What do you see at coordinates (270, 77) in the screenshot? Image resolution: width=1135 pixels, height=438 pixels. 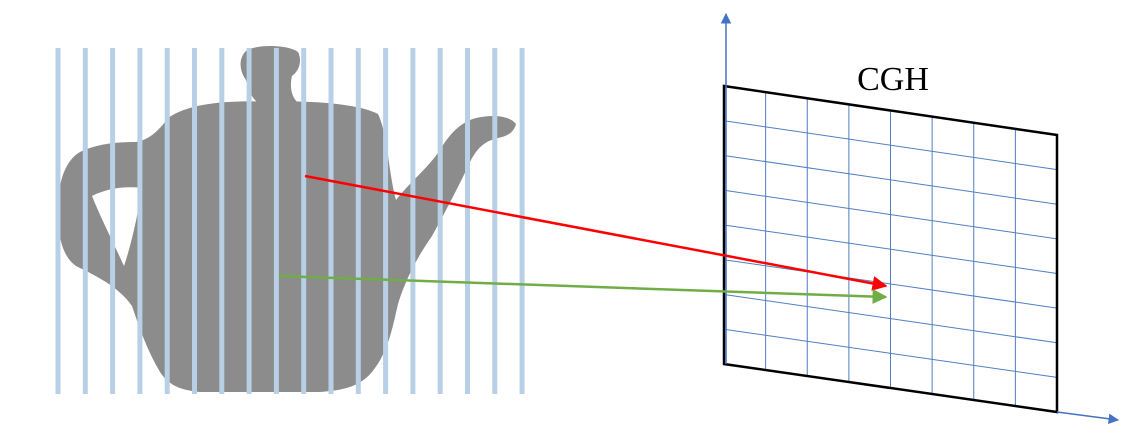 I see `teapot-lid` at bounding box center [270, 77].